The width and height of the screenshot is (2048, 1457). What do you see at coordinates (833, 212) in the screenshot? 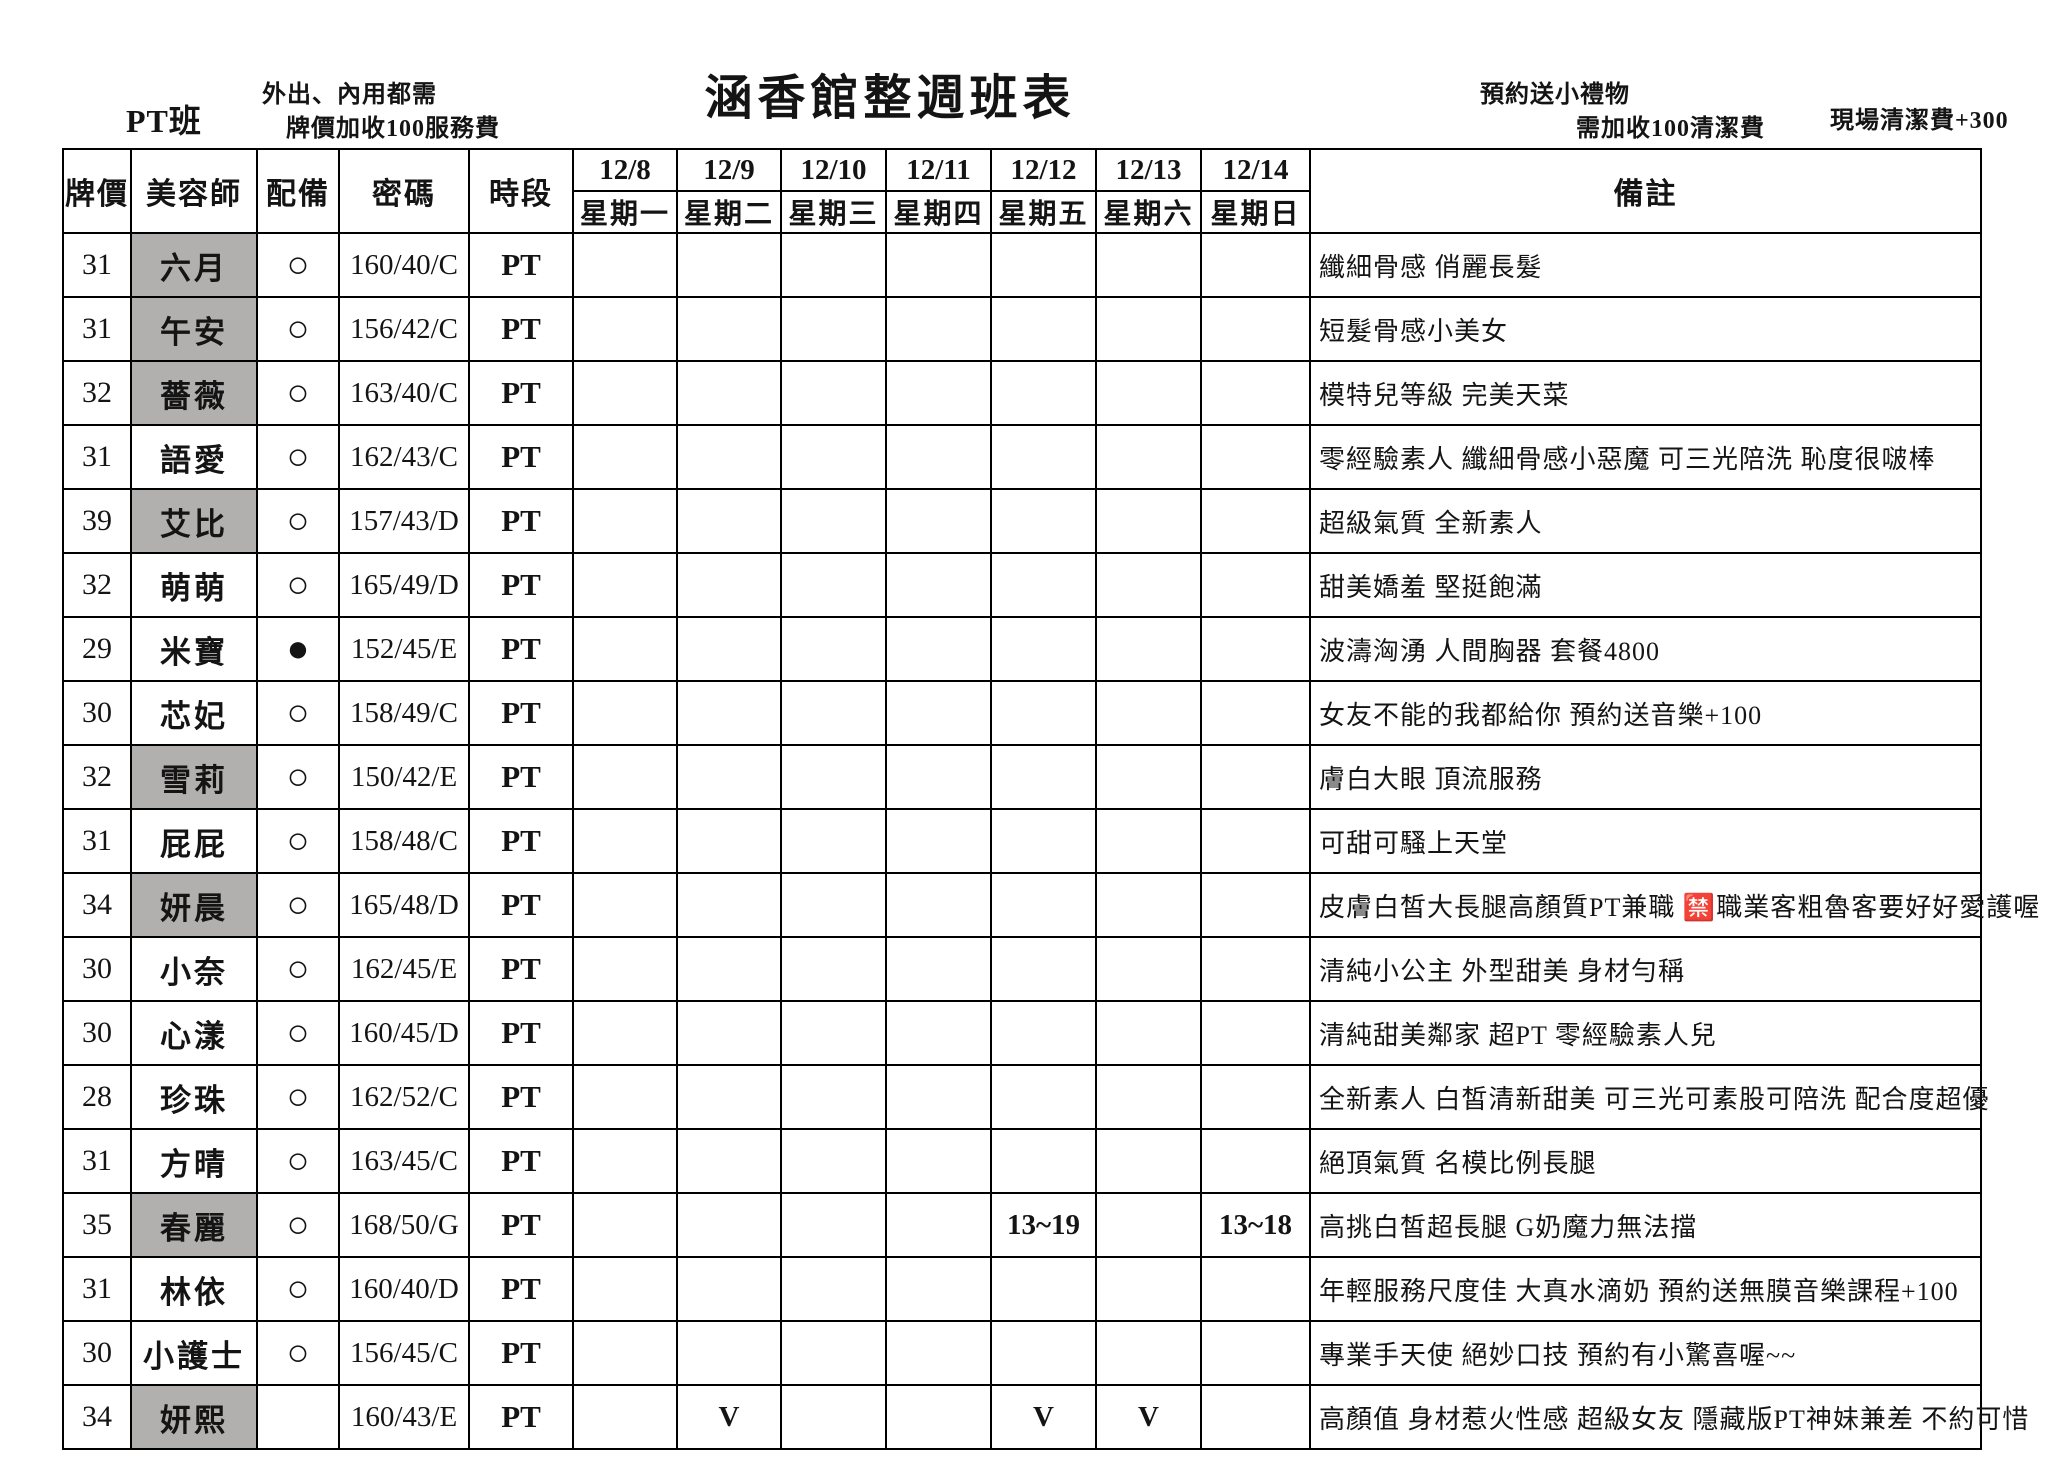
I see `weekday-header: 星期三` at bounding box center [833, 212].